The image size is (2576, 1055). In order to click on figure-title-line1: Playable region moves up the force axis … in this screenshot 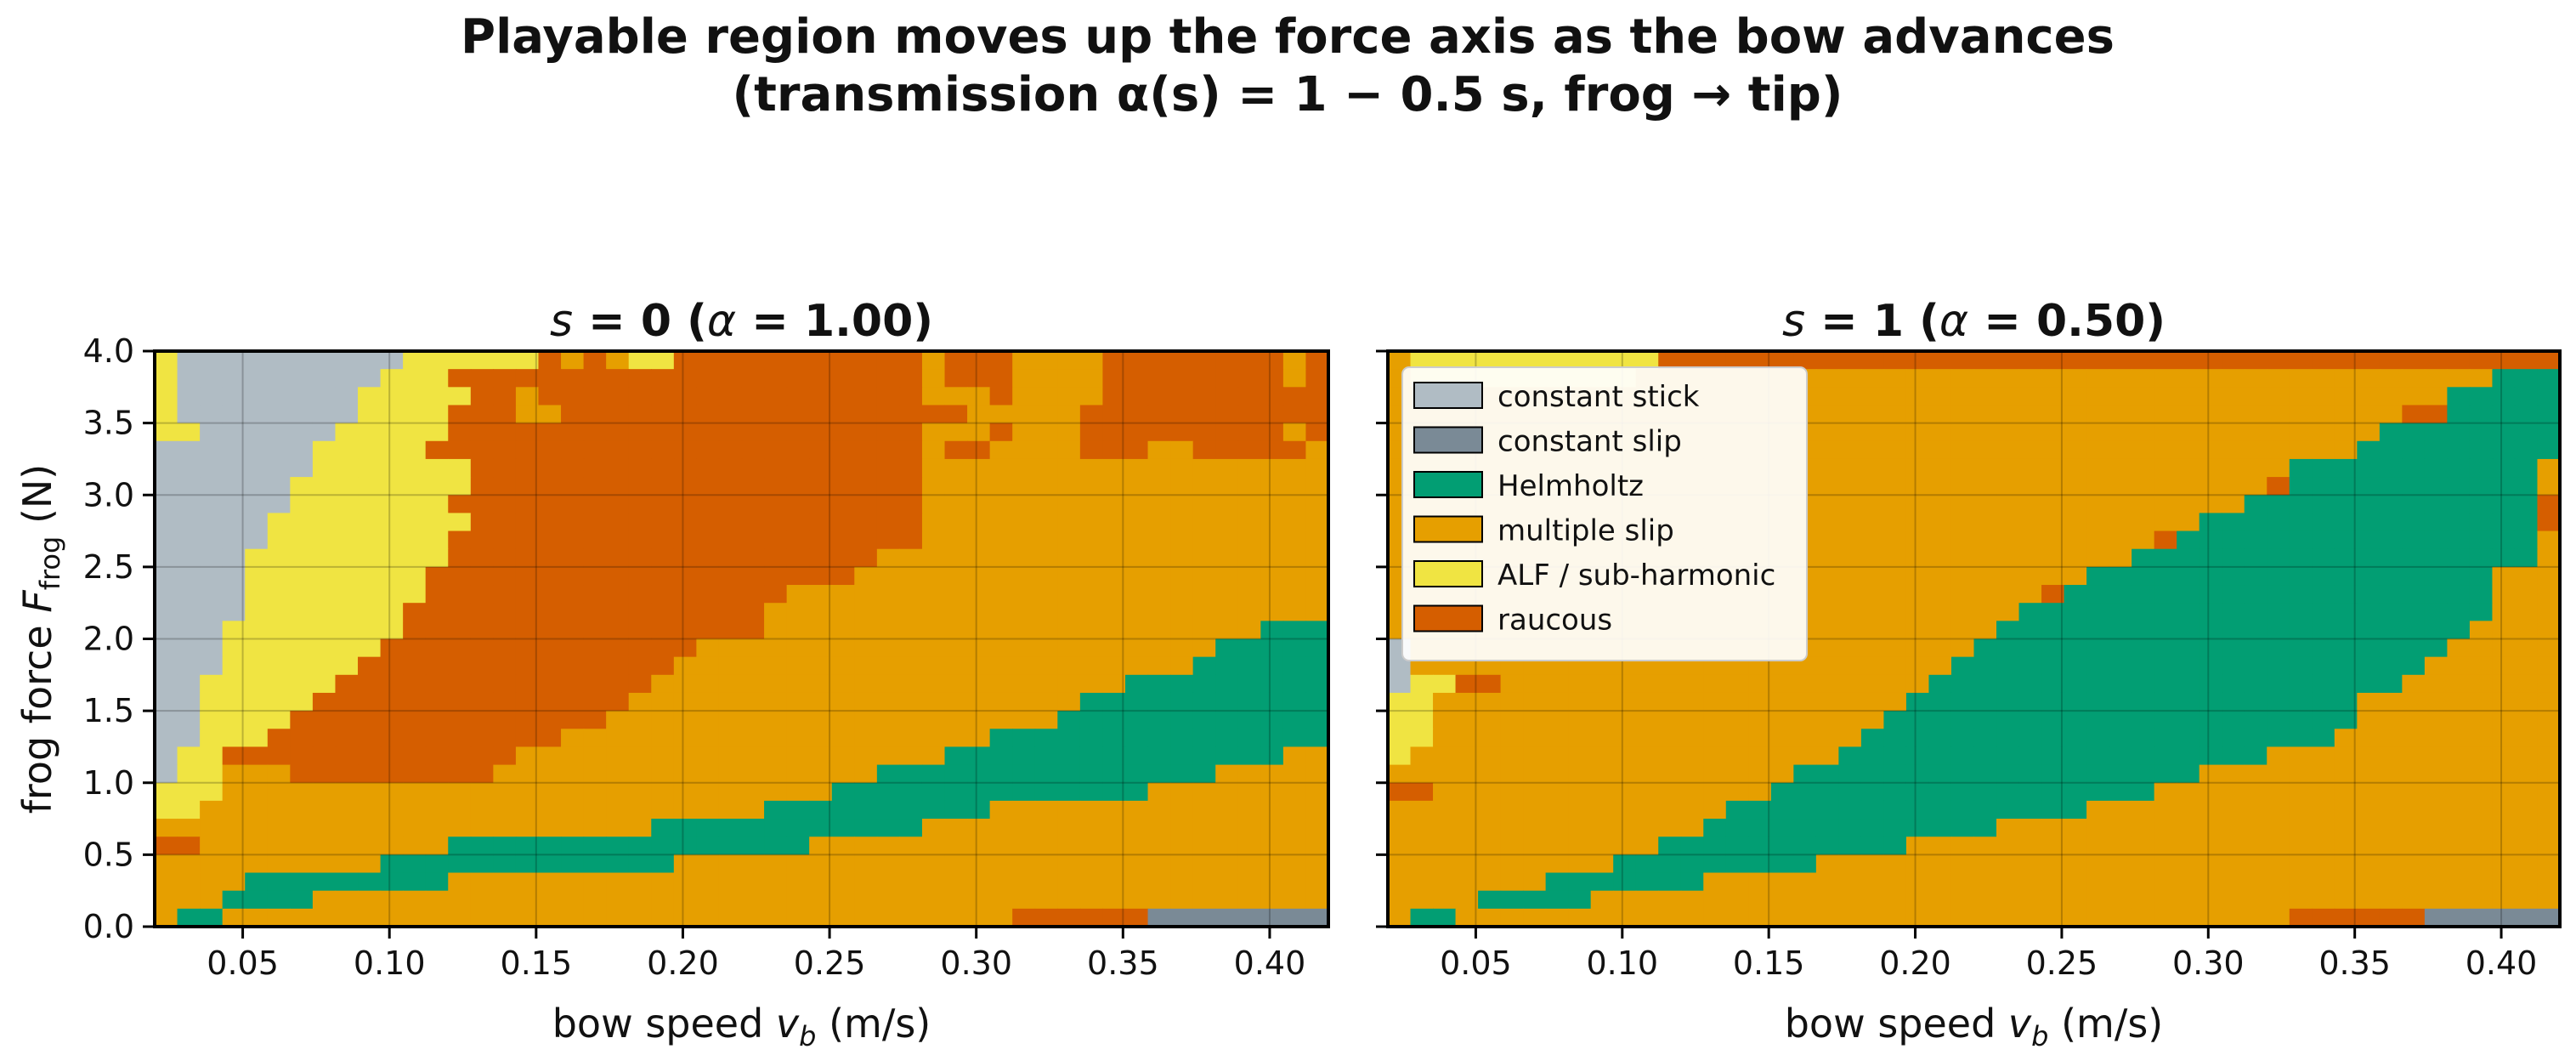, I will do `click(1288, 37)`.